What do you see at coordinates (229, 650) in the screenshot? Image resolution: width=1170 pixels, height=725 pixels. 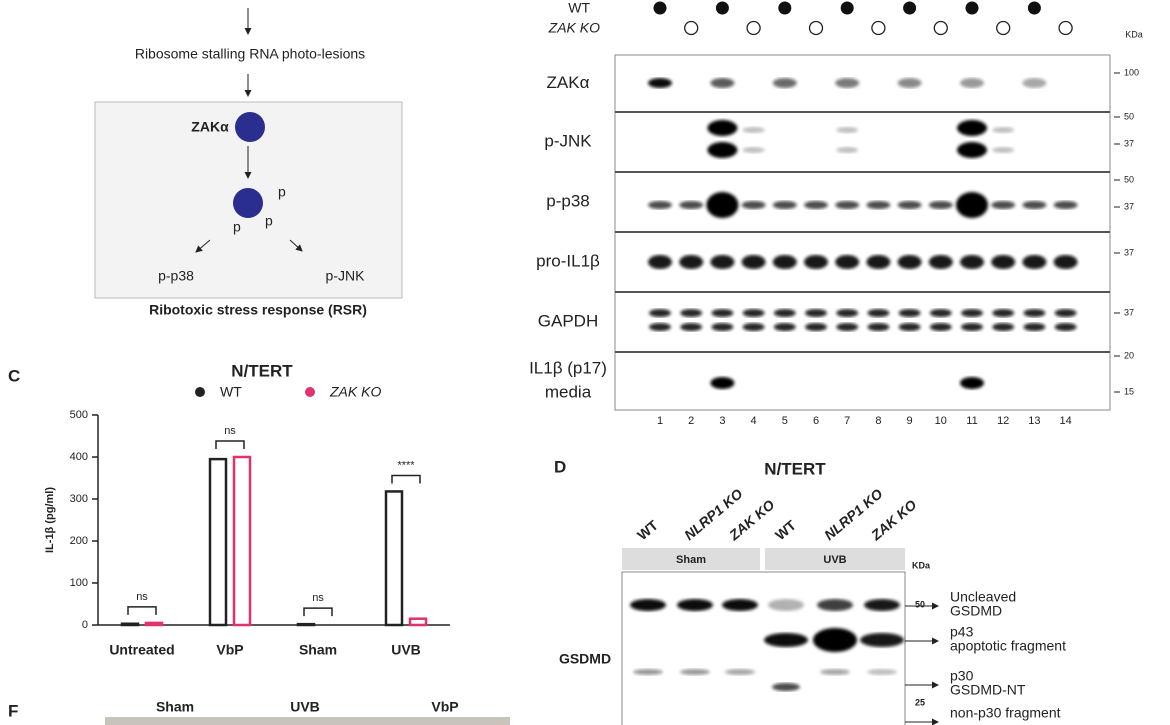 I see `x-tick-label: VbP` at bounding box center [229, 650].